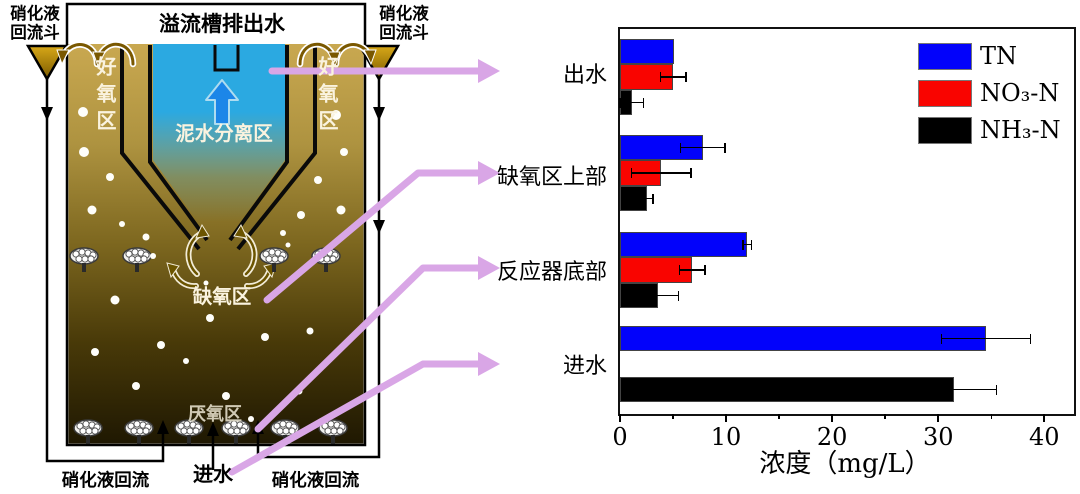 Image resolution: width=1080 pixels, height=494 pixels. What do you see at coordinates (215, 414) in the screenshot?
I see `anaerobic-zone-label: 厌氧区` at bounding box center [215, 414].